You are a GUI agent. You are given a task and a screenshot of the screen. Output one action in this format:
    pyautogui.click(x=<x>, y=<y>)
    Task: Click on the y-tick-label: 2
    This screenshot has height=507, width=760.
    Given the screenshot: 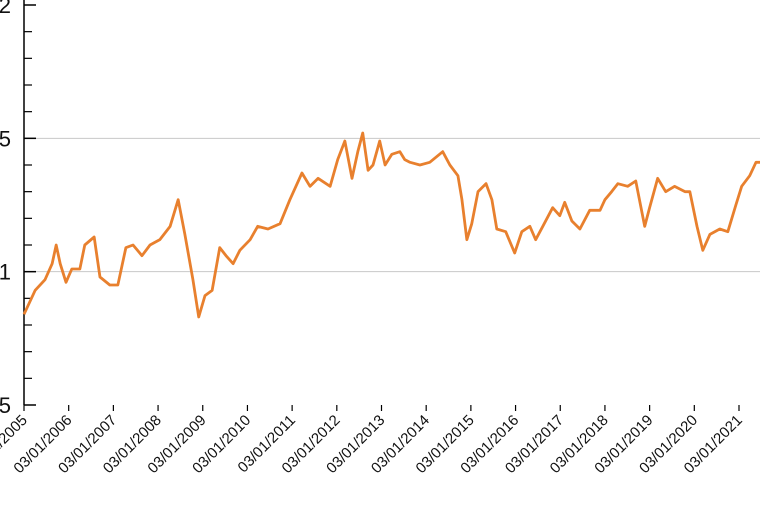 What is the action you would take?
    pyautogui.click(x=5, y=9)
    